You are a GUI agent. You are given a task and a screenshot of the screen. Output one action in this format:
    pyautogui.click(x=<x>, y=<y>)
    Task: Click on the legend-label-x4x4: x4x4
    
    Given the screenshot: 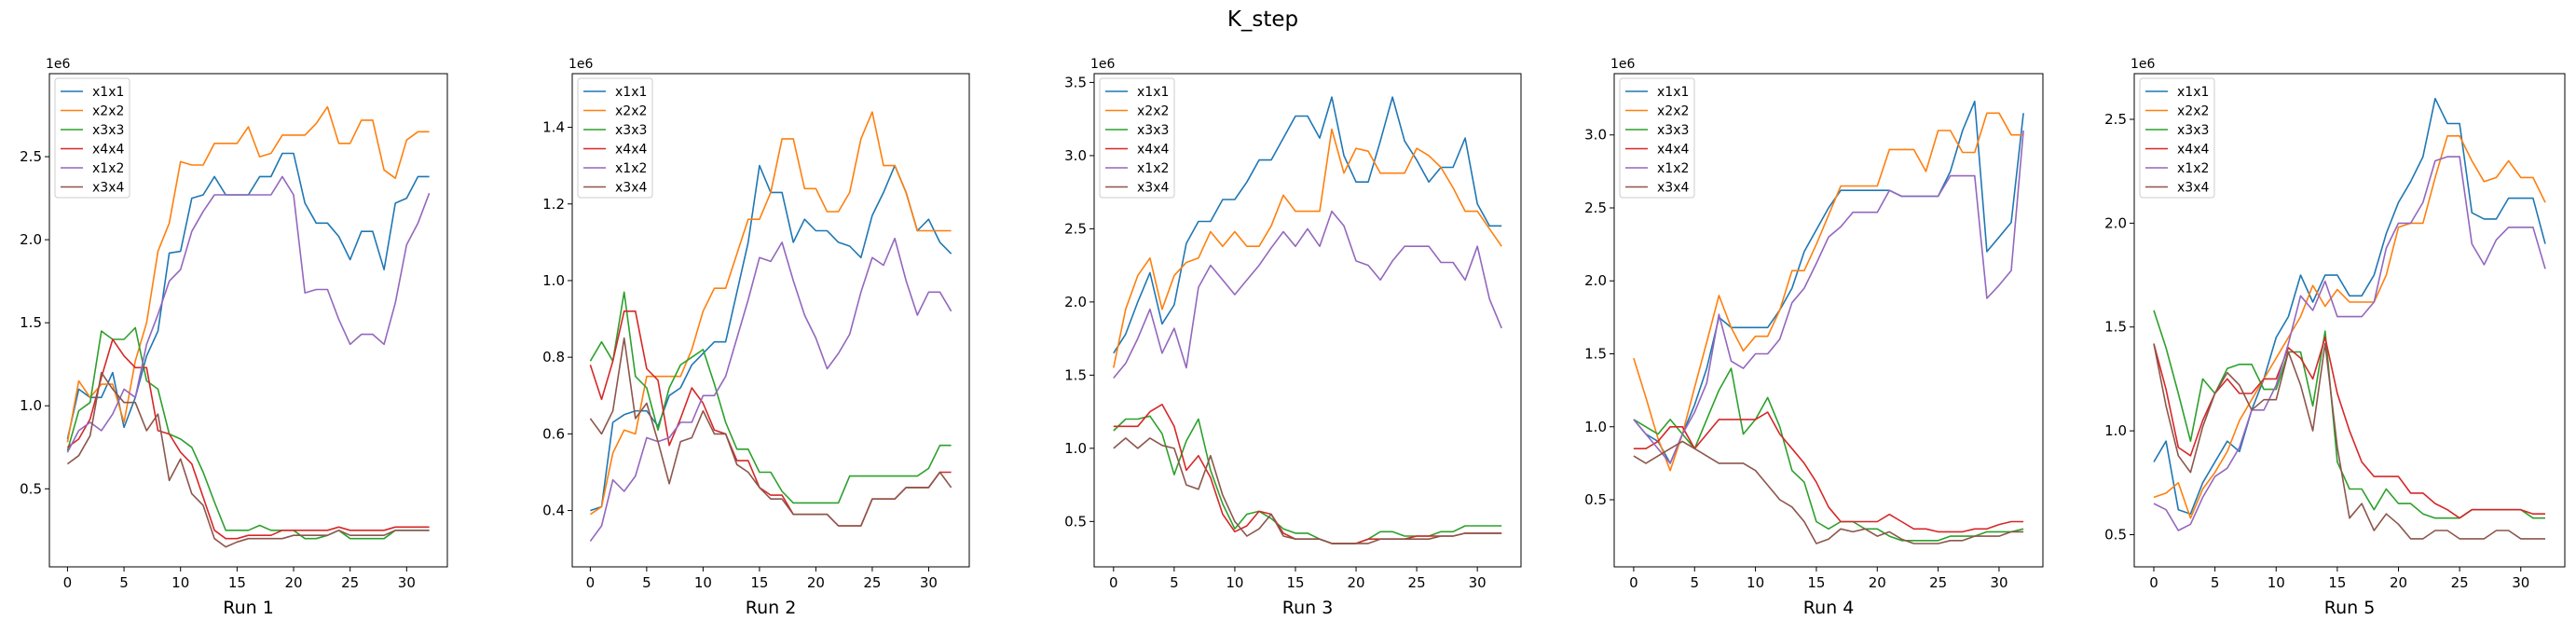 What is the action you would take?
    pyautogui.click(x=2193, y=150)
    